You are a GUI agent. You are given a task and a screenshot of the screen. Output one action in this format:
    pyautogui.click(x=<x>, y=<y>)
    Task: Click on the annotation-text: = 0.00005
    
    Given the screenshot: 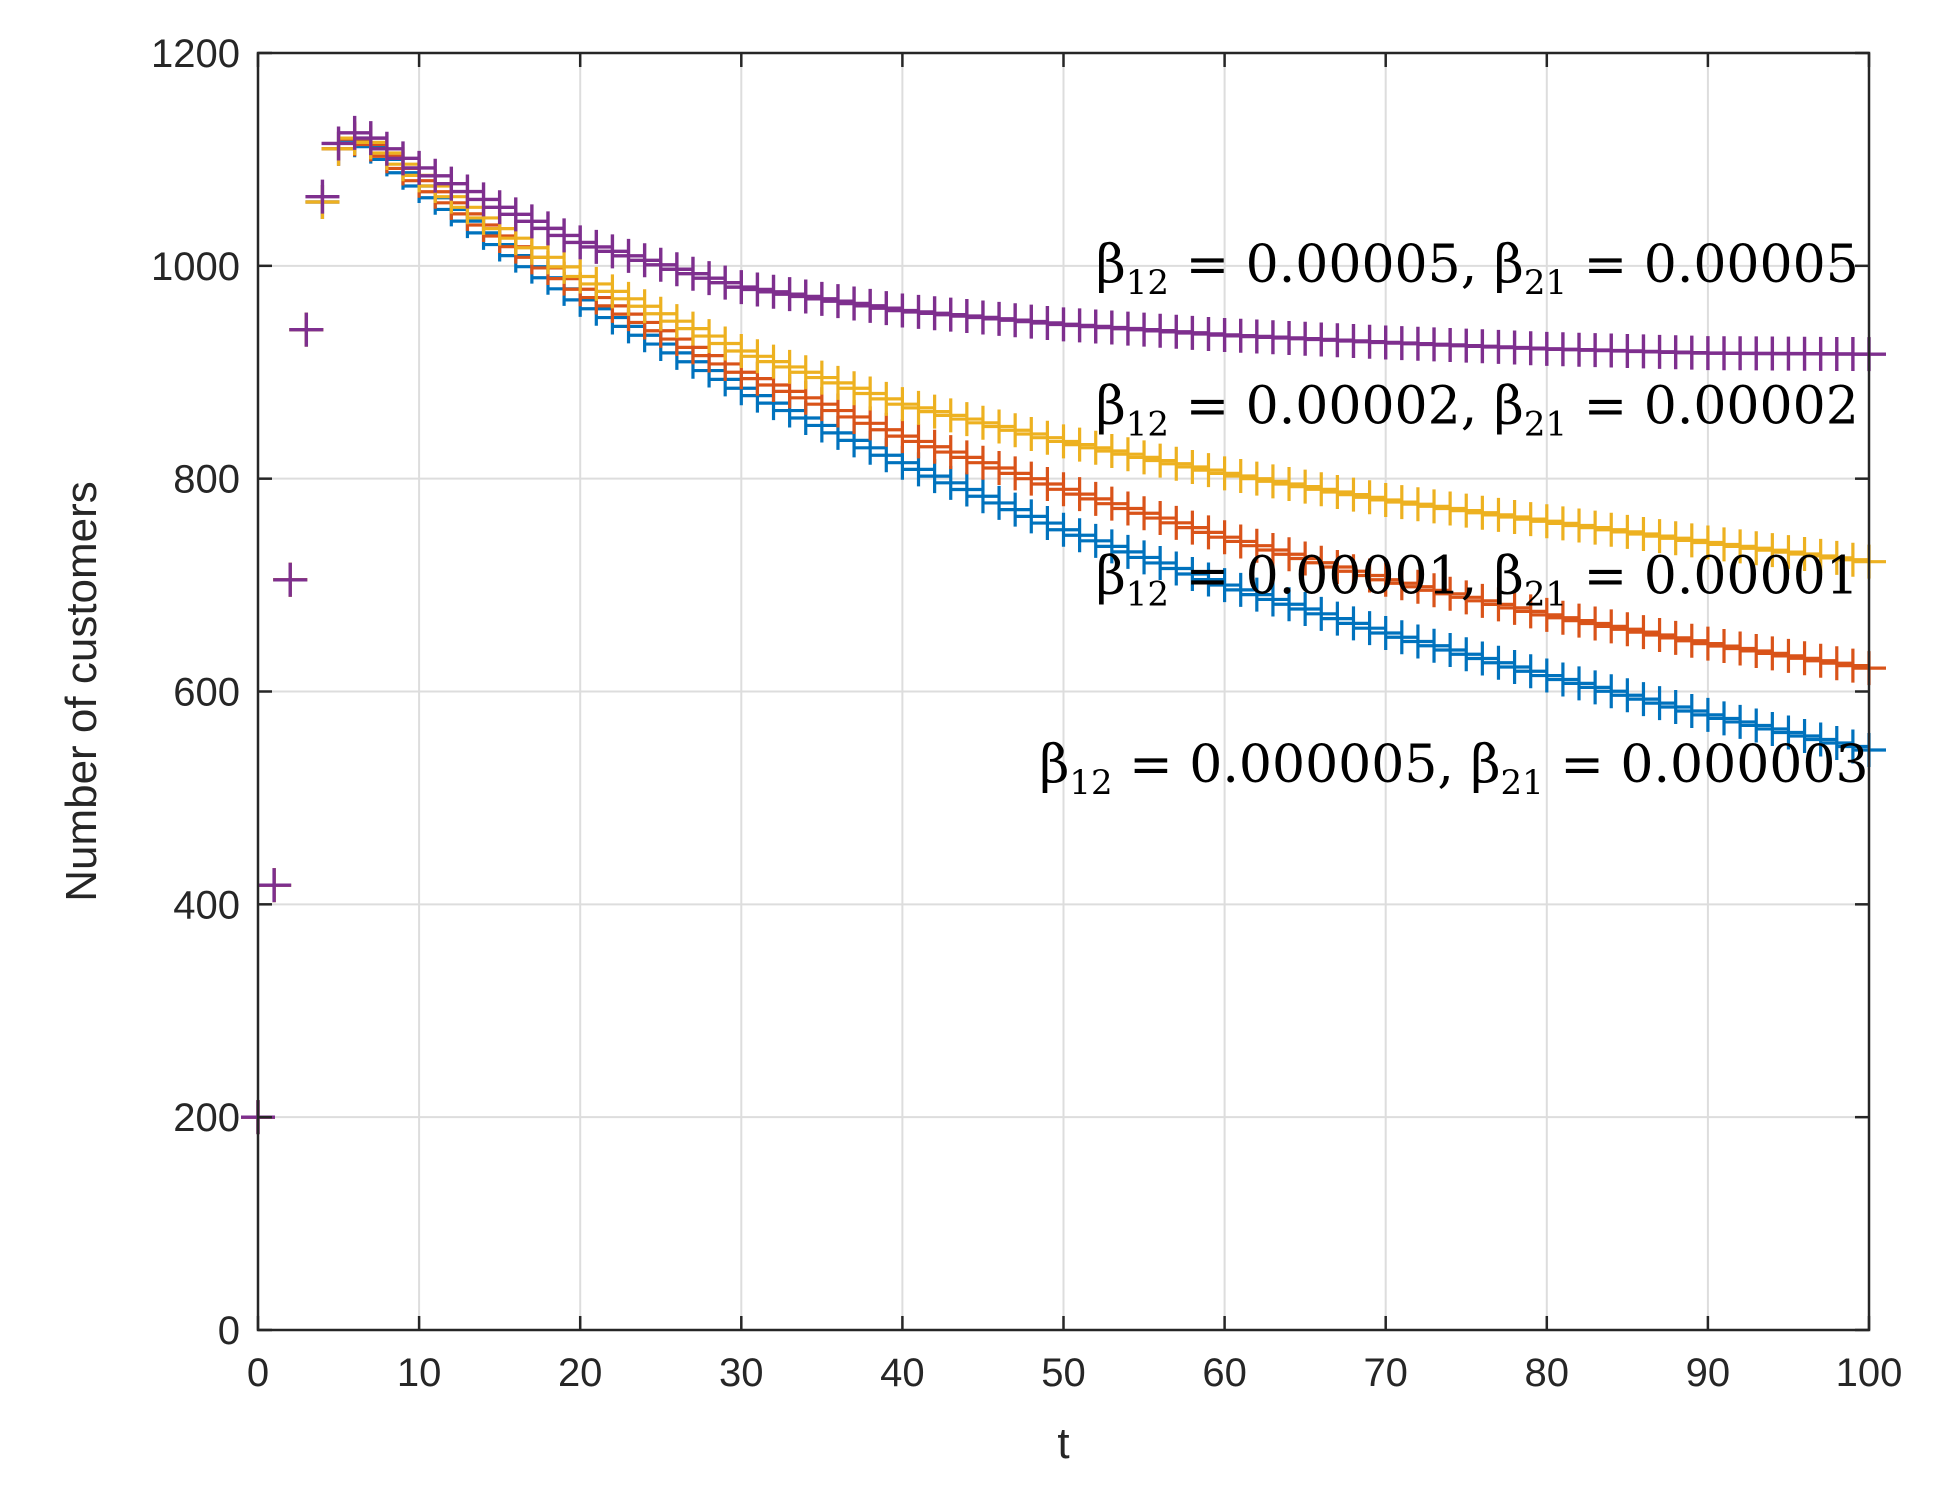 What is the action you would take?
    pyautogui.click(x=1713, y=265)
    